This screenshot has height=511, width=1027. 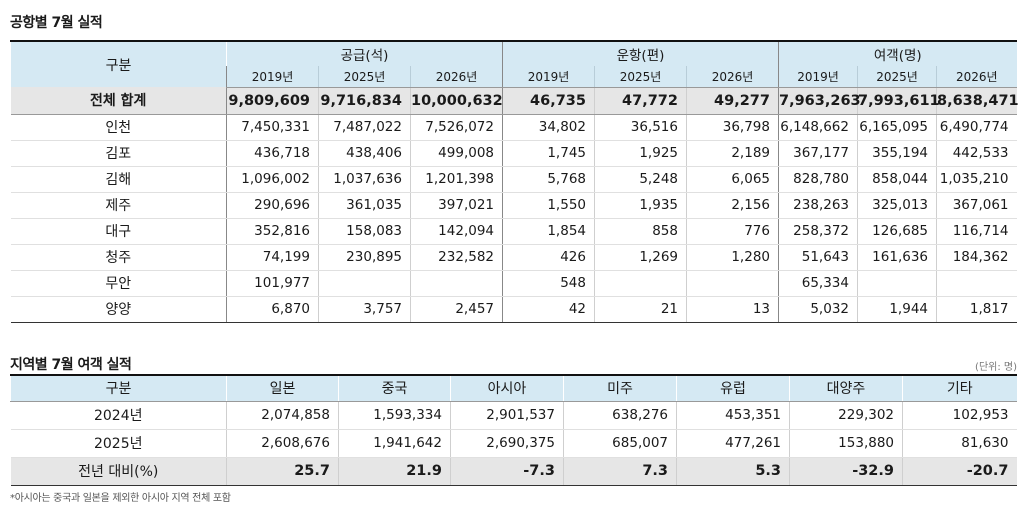 What do you see at coordinates (996, 367) in the screenshot?
I see `unit-label: (단위: 명)` at bounding box center [996, 367].